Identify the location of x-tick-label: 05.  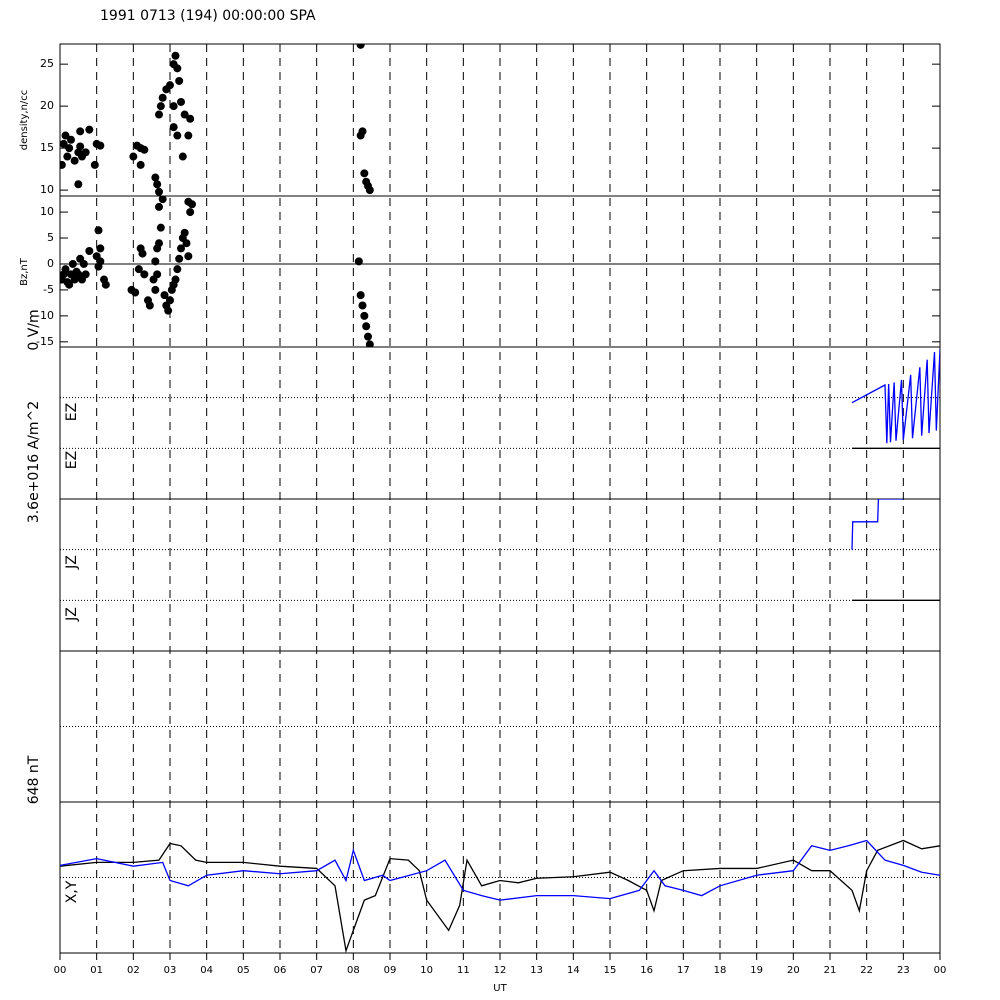
(243, 970).